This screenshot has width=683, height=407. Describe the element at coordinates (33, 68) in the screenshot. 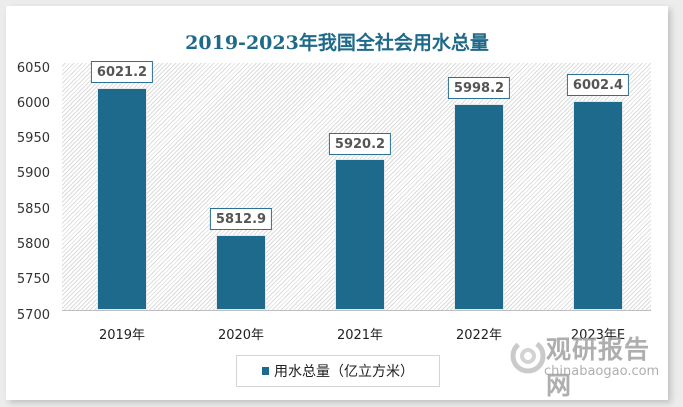

I see `y-tick: 6050` at that location.